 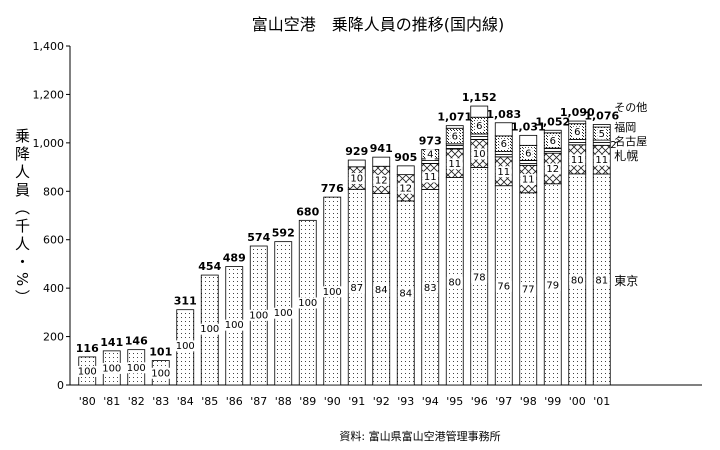 What do you see at coordinates (405, 401) in the screenshot?
I see `x-tick-label: '93` at bounding box center [405, 401].